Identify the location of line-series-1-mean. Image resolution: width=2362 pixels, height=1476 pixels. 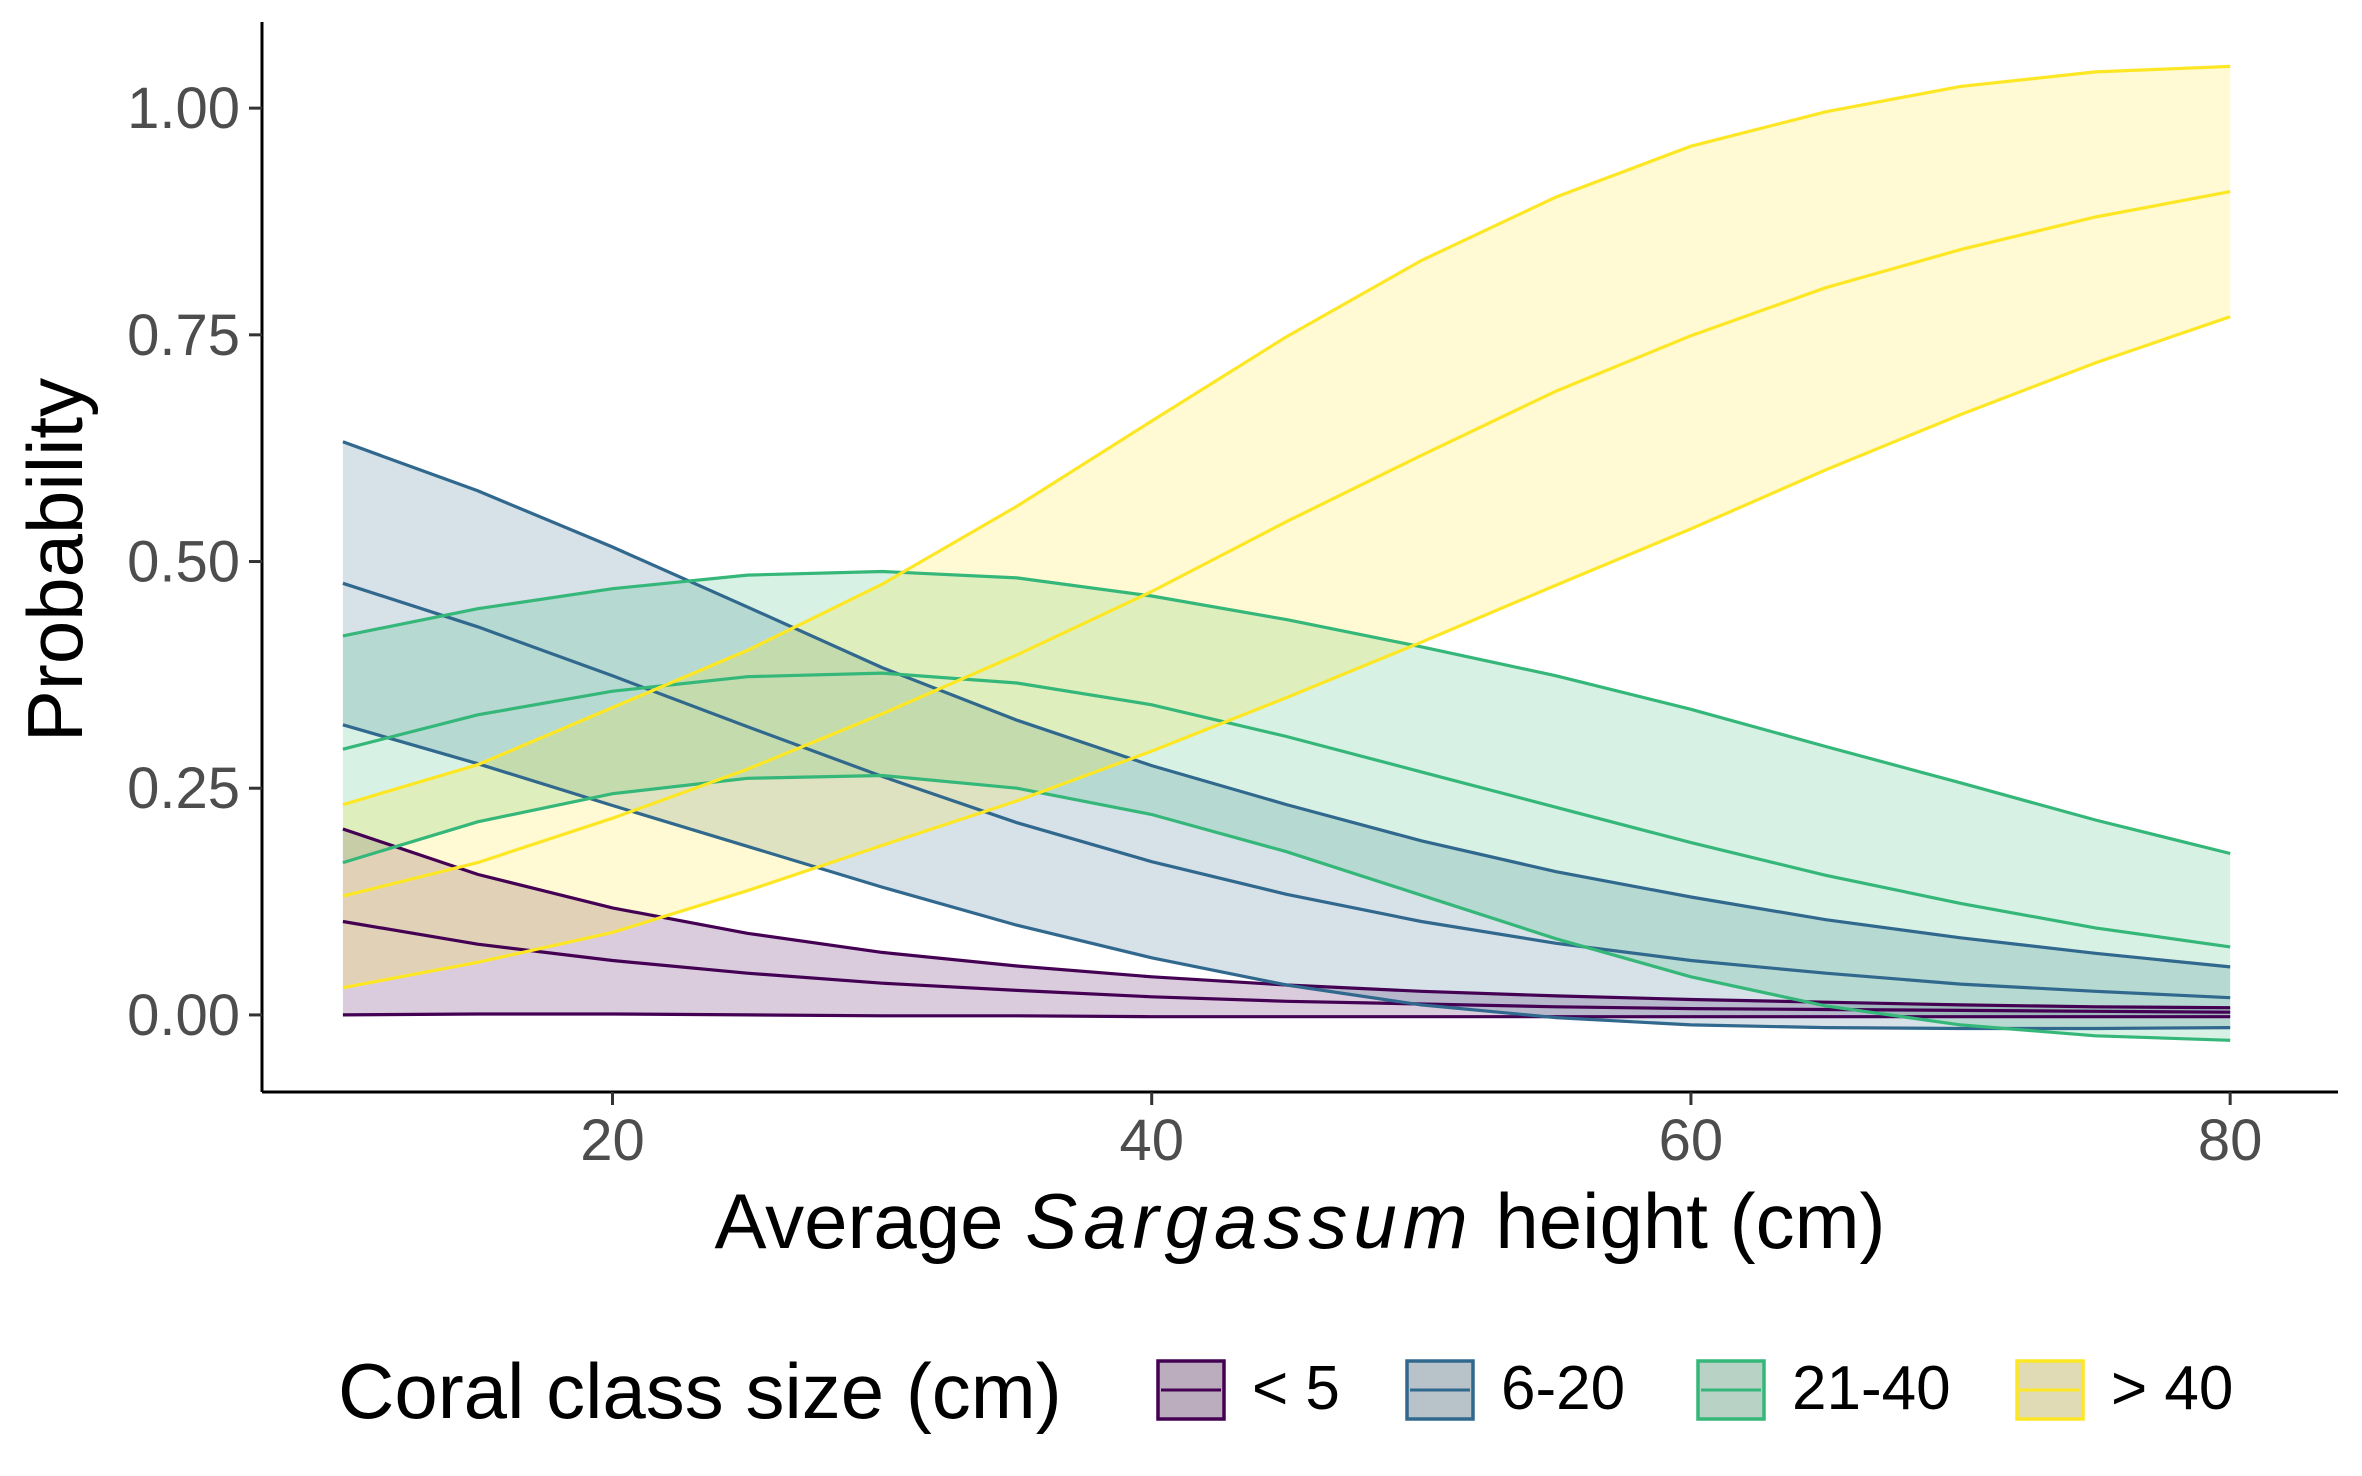
(1286, 966).